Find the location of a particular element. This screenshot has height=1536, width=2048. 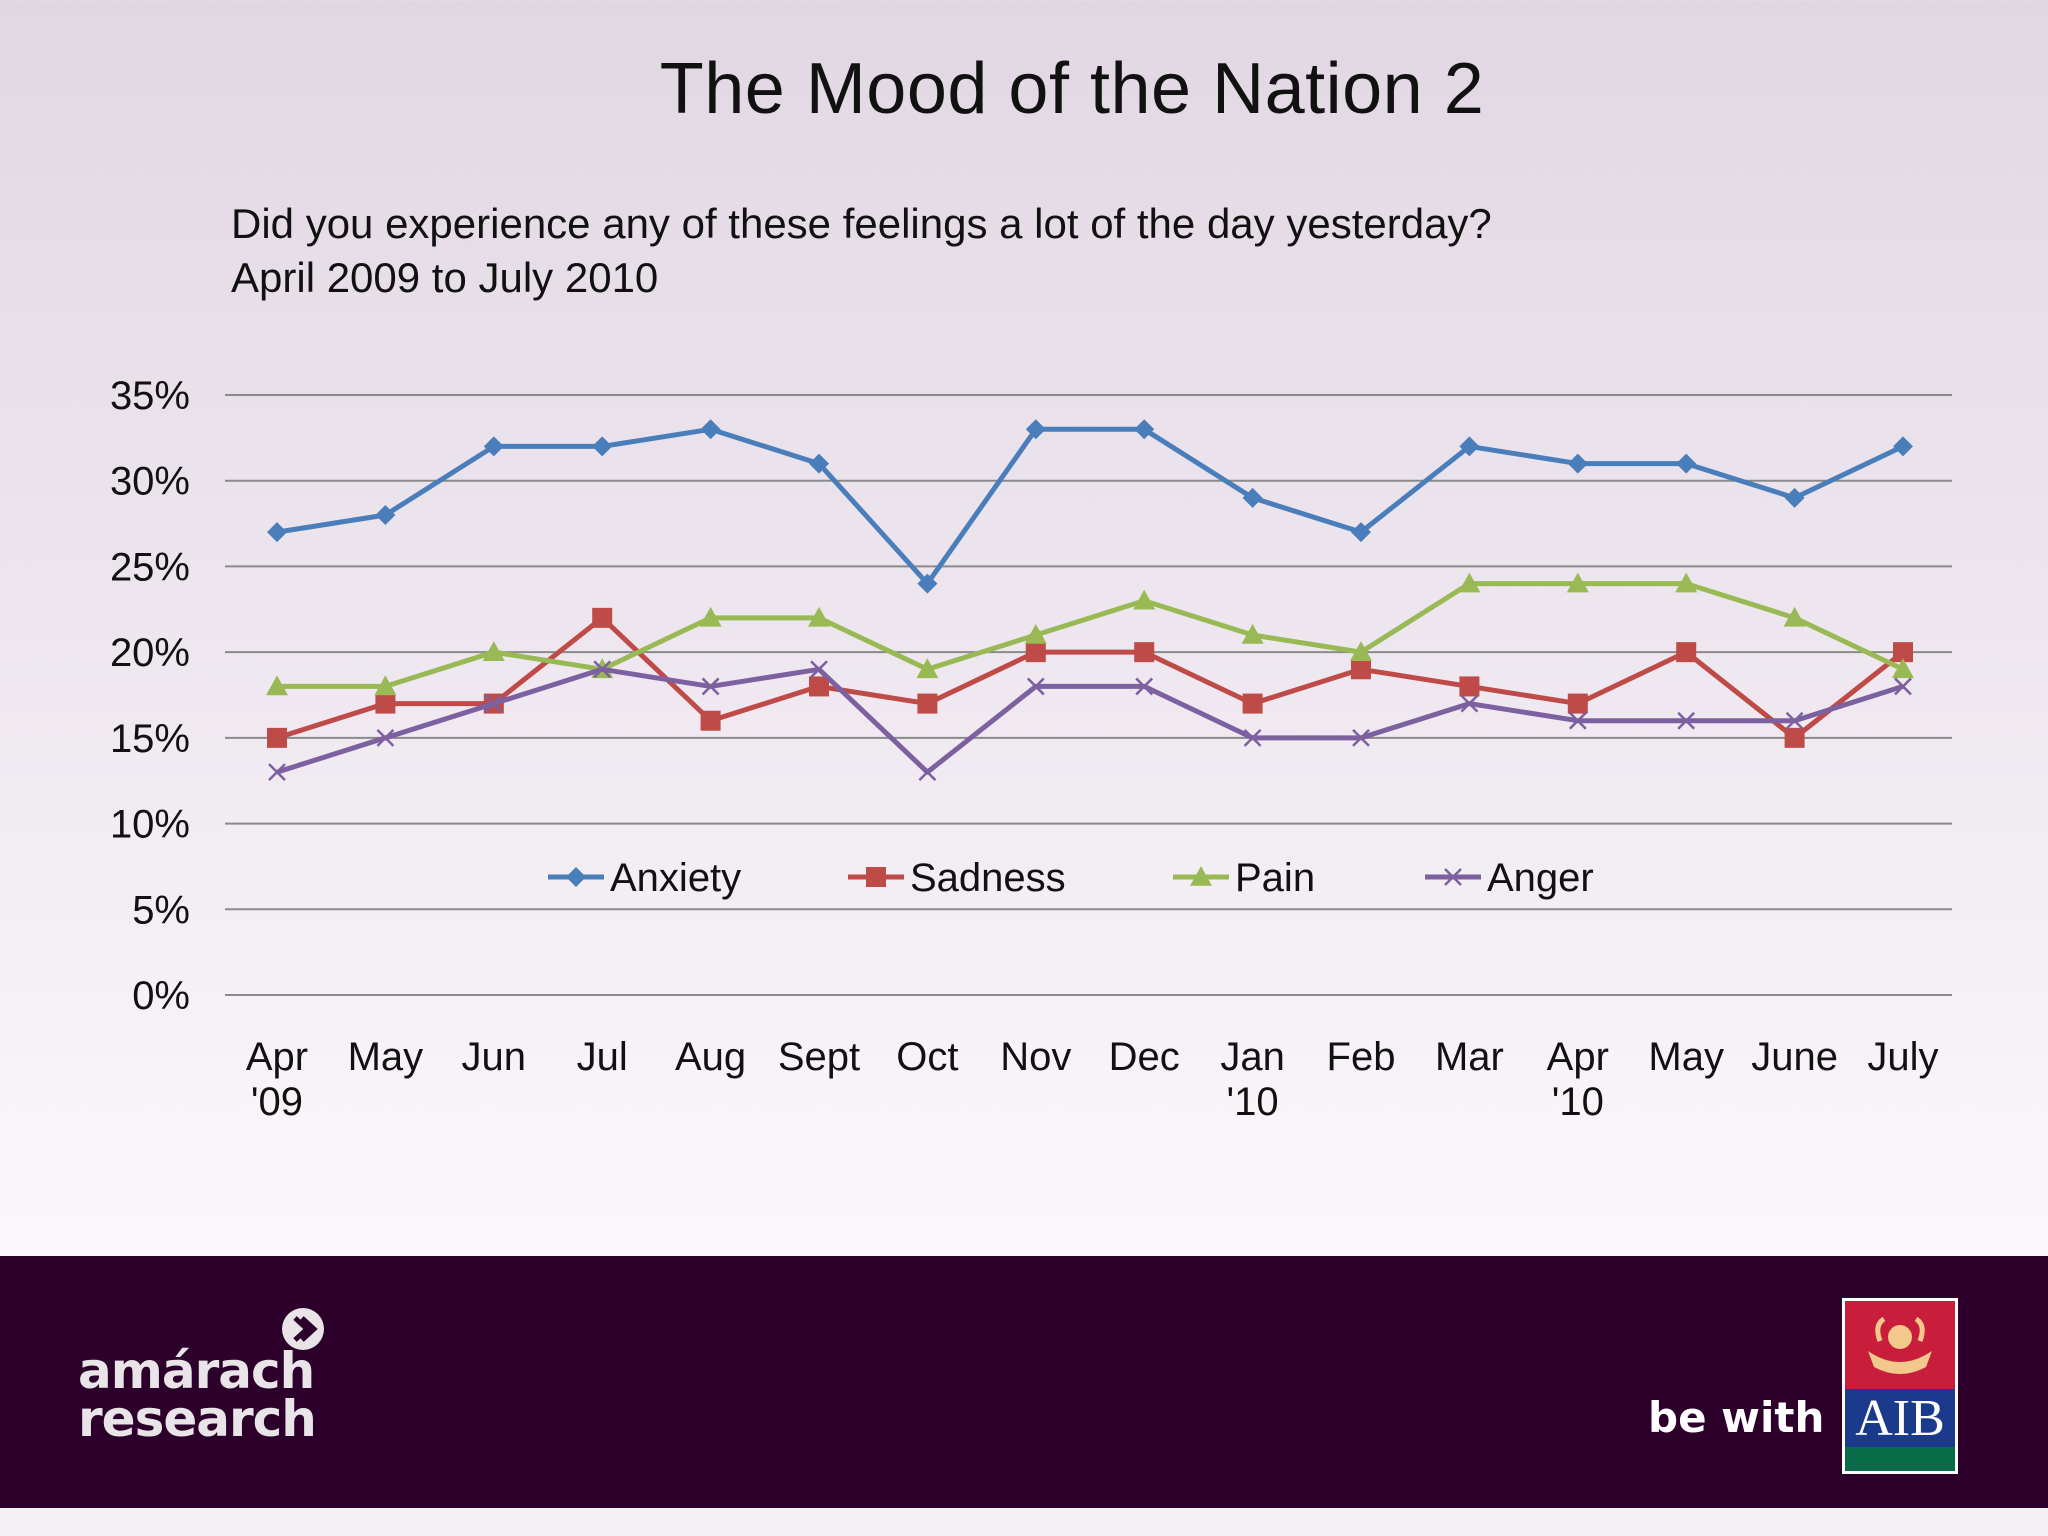

x-tick-label: Dec is located at coordinates (1144, 1057).